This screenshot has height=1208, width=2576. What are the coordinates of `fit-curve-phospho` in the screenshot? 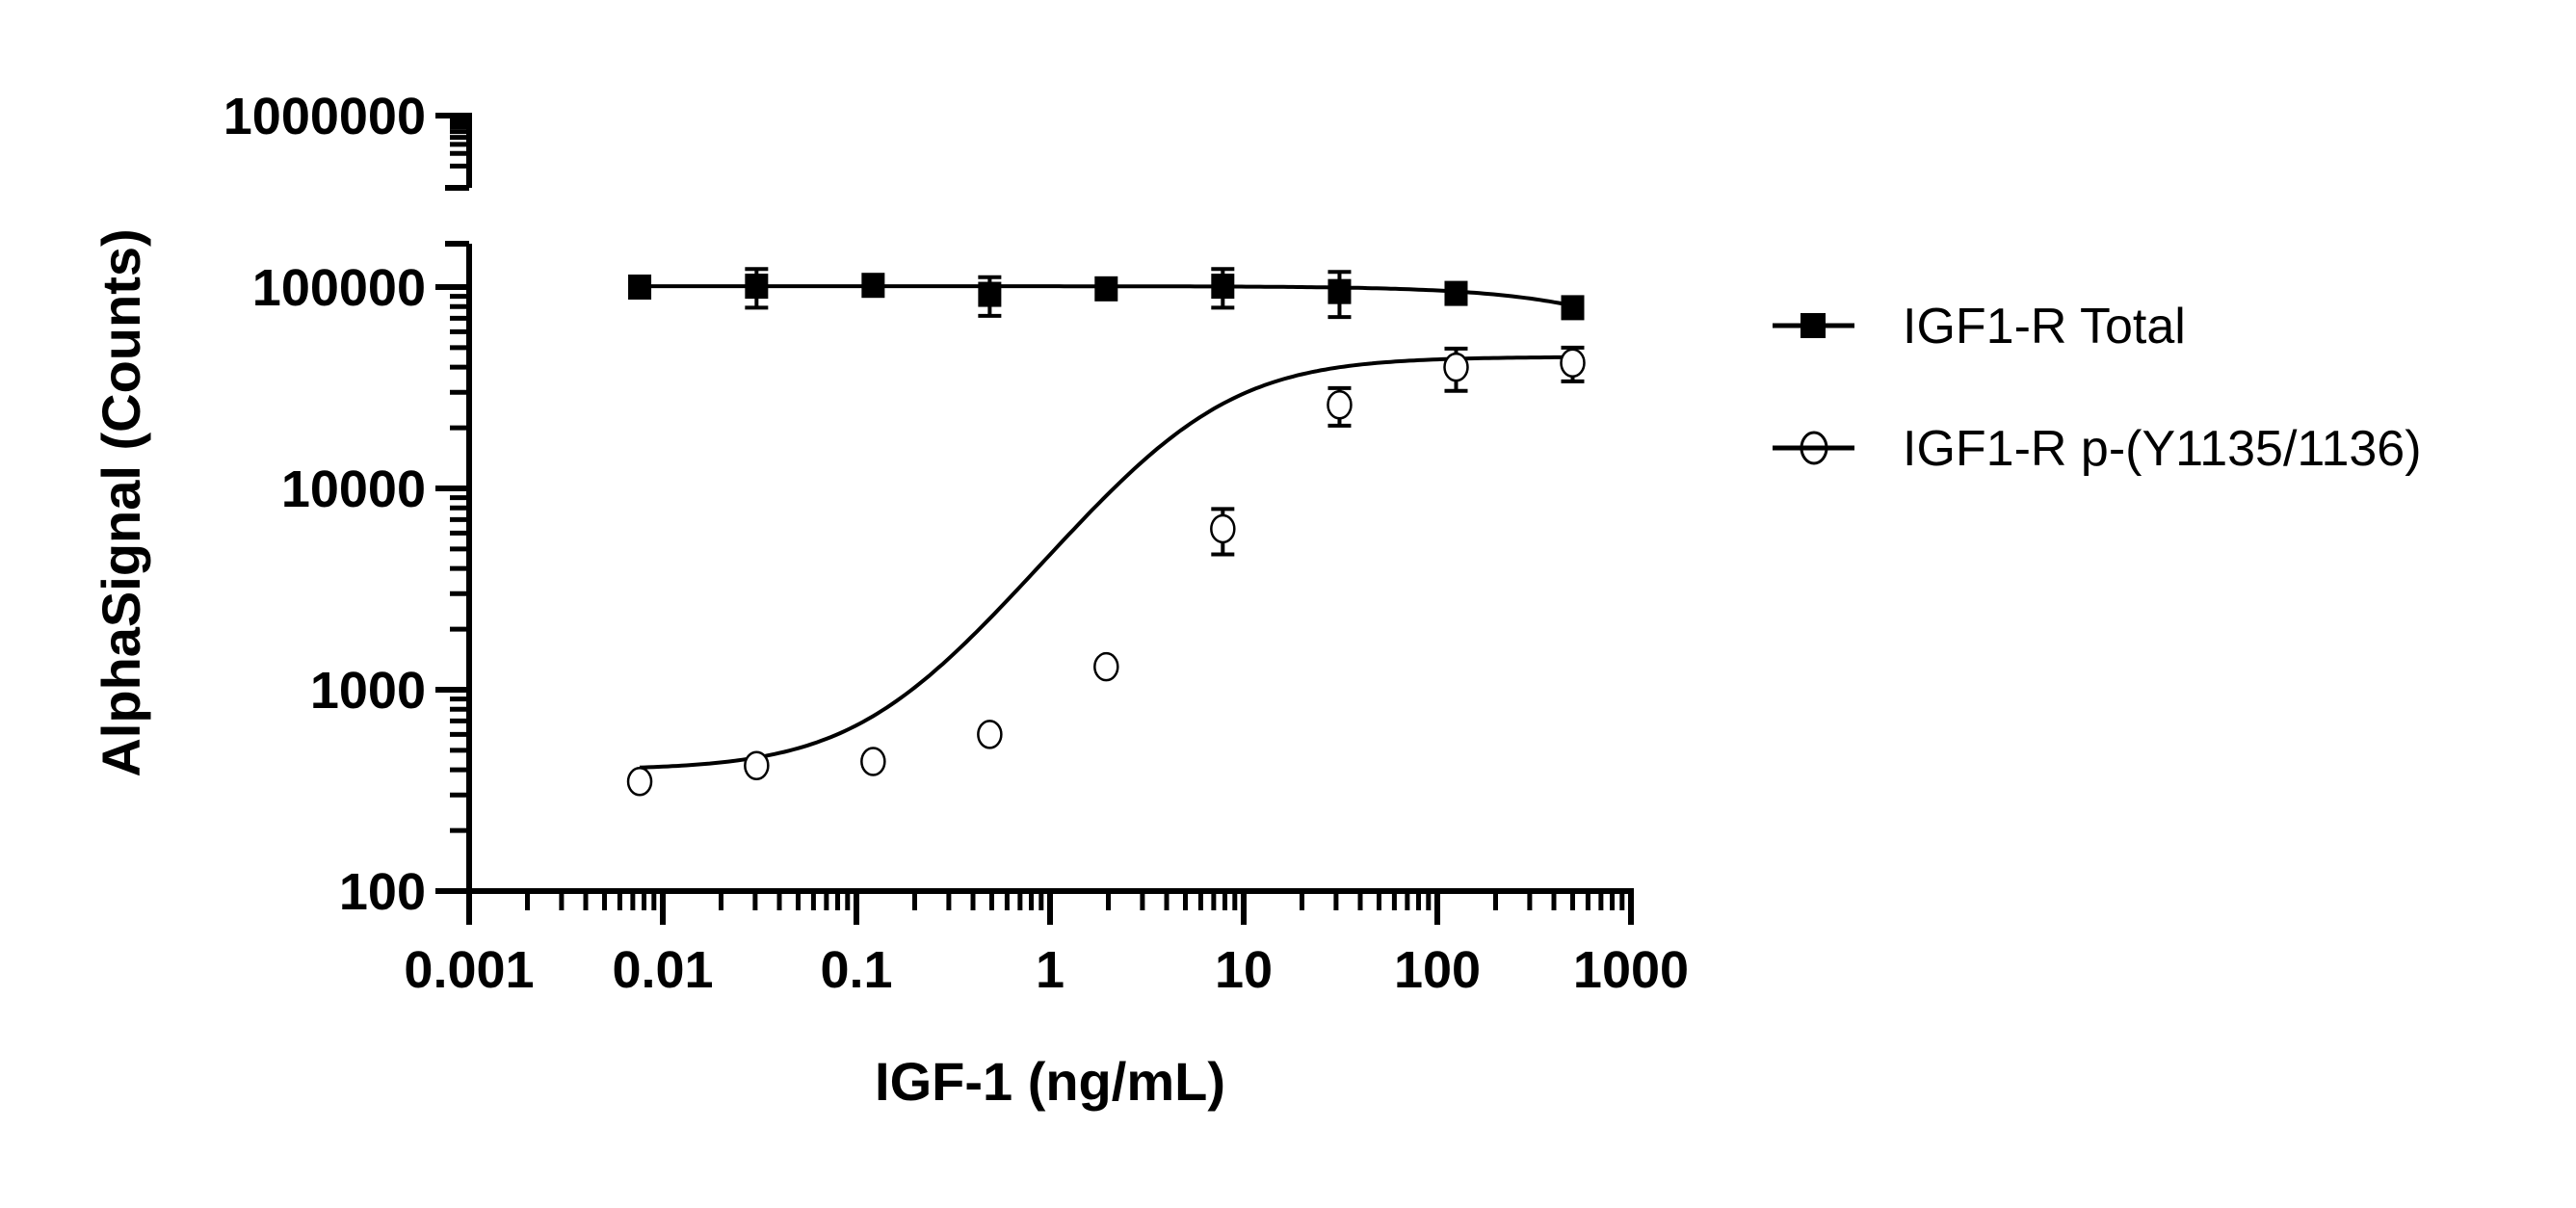 It's located at (1106, 562).